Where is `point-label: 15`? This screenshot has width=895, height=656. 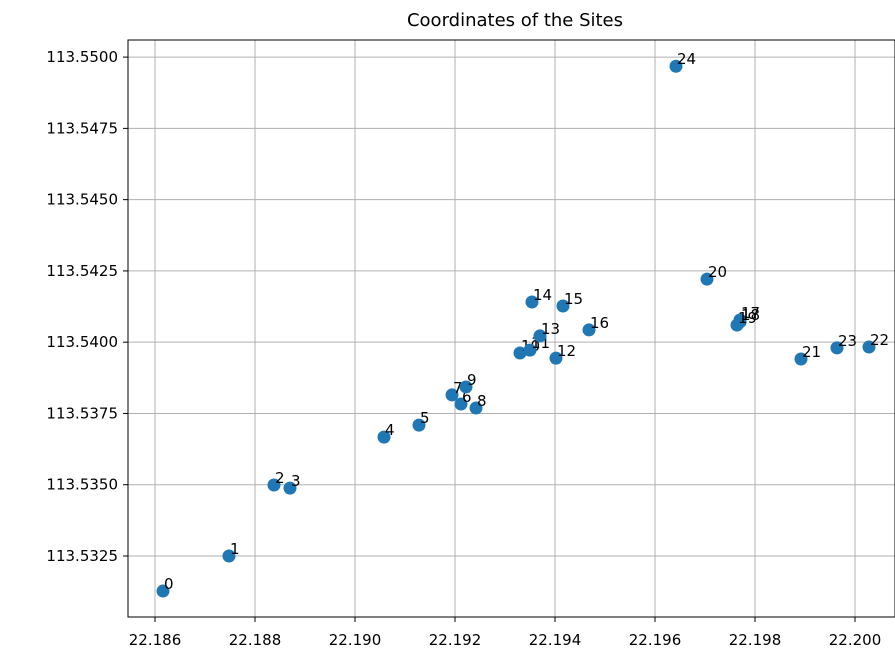
point-label: 15 is located at coordinates (573, 299).